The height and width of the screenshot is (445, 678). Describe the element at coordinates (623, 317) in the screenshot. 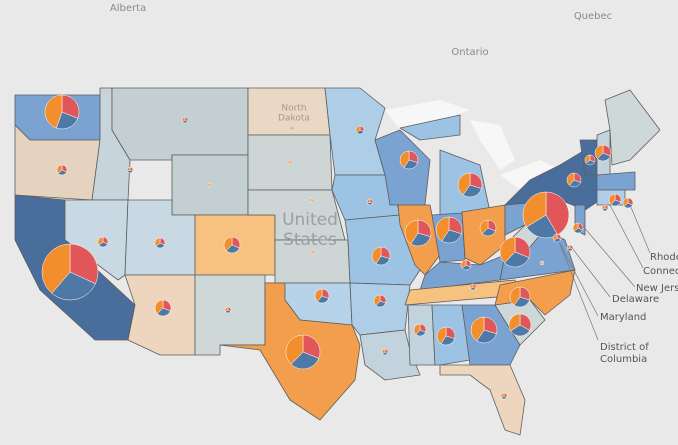

I see `callout-label: Maryland` at that location.